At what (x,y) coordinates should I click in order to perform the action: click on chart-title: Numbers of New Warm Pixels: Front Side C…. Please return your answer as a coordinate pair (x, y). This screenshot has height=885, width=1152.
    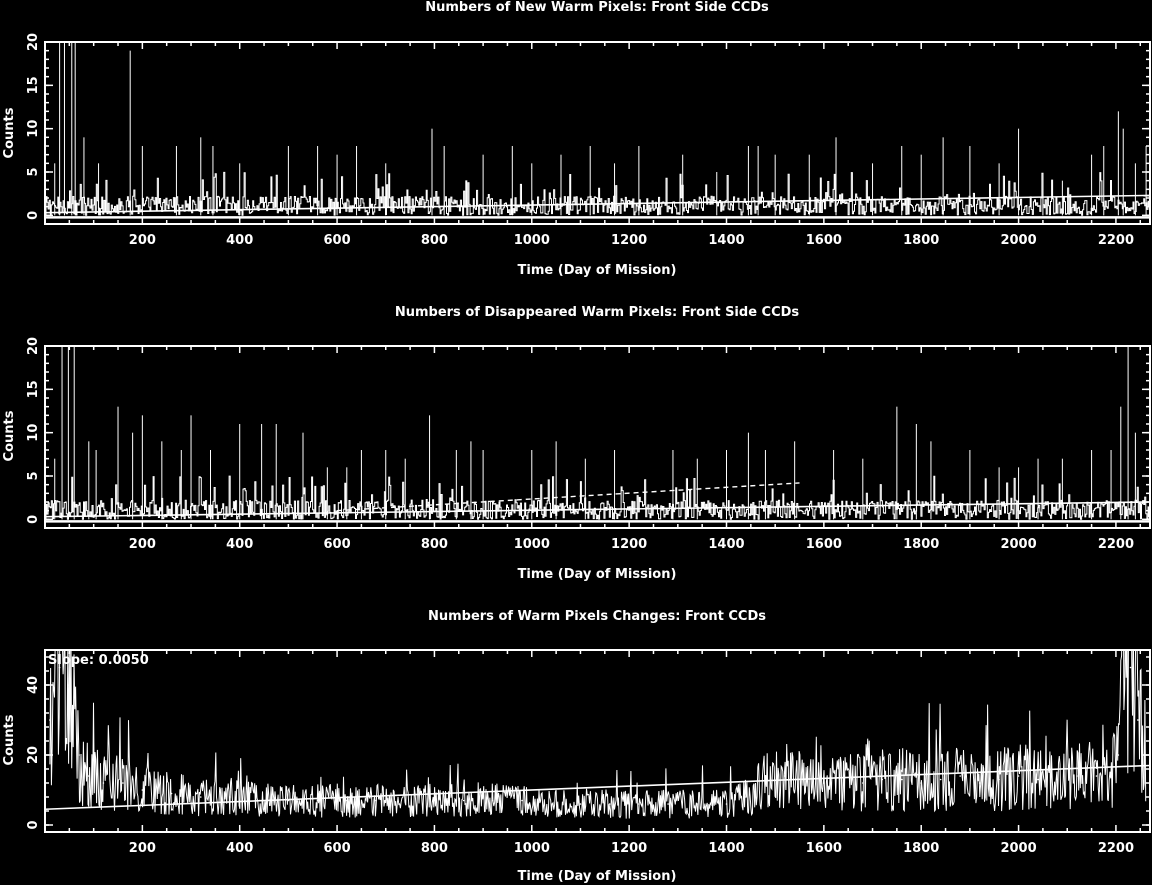
    Looking at the image, I should click on (597, 7).